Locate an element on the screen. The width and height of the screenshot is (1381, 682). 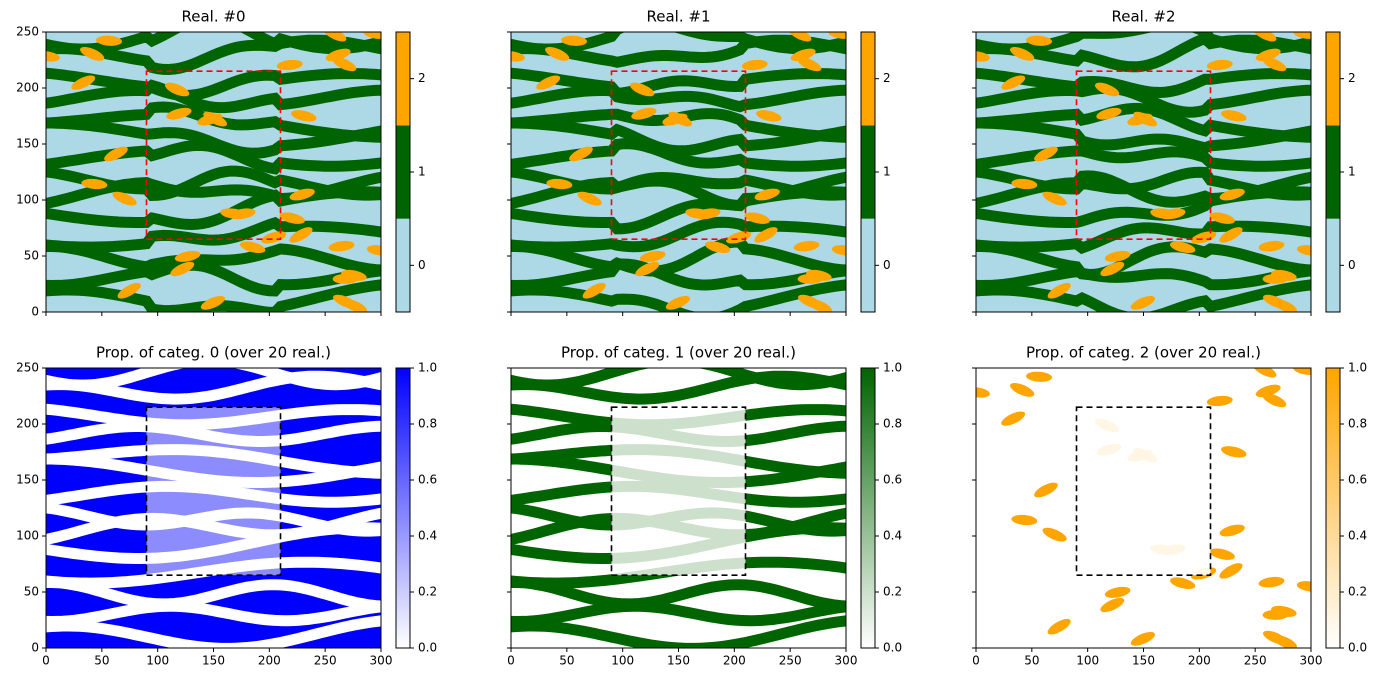
y-tick-label: 0 is located at coordinates (35, 648).